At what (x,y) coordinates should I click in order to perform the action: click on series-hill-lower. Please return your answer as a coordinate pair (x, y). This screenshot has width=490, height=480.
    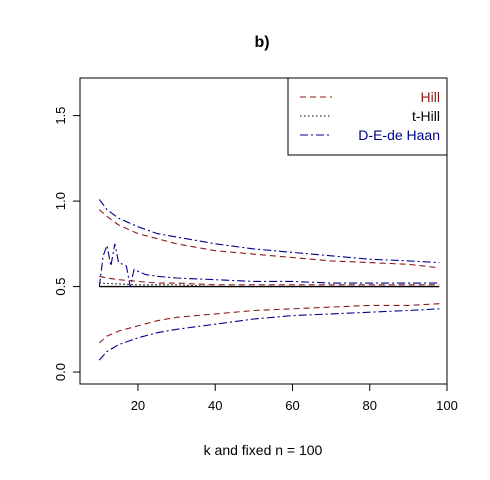
    Looking at the image, I should click on (269, 323).